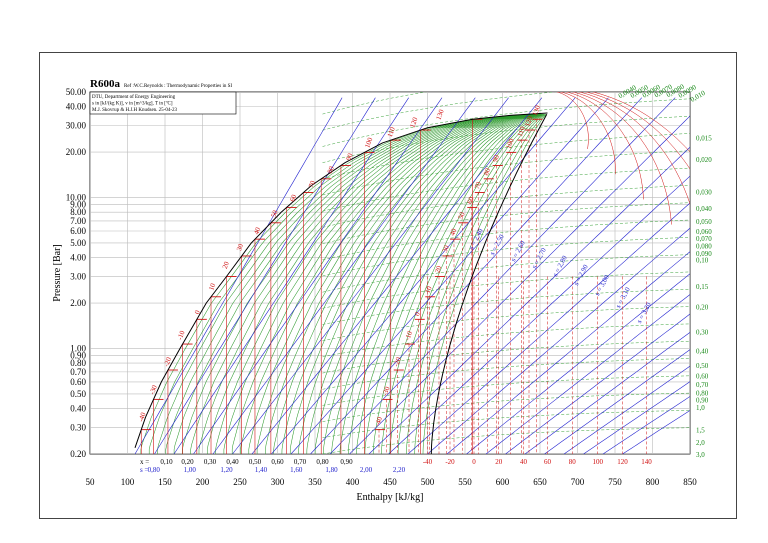 Image resolution: width=768 pixels, height=543 pixels. Describe the element at coordinates (702, 332) in the screenshot. I see `volume-label: 0,30` at that location.